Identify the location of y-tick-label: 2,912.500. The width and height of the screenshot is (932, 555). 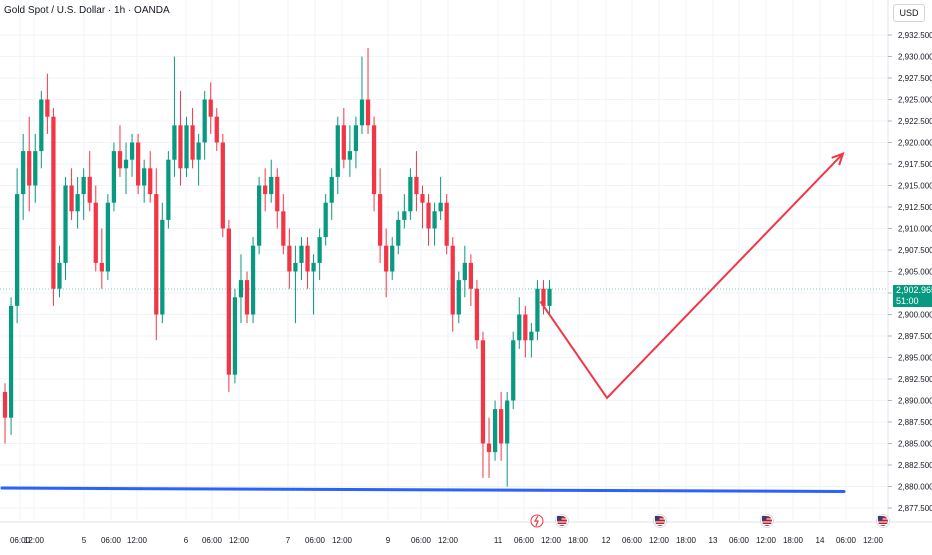
(915, 207).